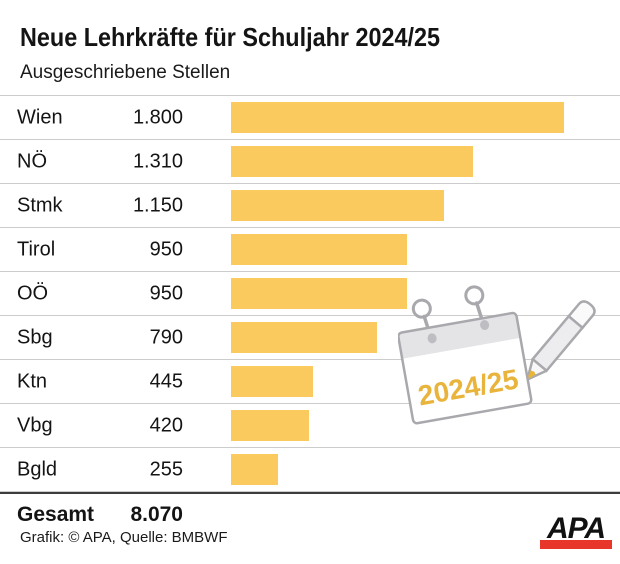 Image resolution: width=620 pixels, height=564 pixels. What do you see at coordinates (56, 514) in the screenshot?
I see `total-label: Gesamt` at bounding box center [56, 514].